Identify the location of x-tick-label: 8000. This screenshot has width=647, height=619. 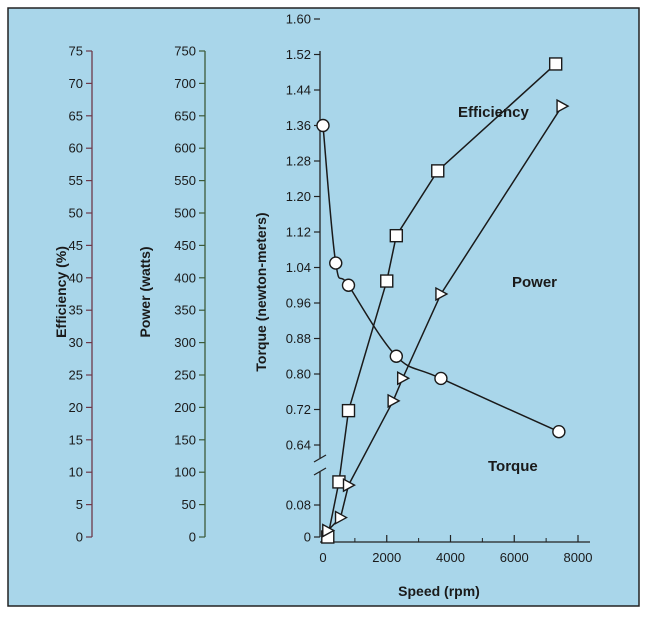
(578, 557).